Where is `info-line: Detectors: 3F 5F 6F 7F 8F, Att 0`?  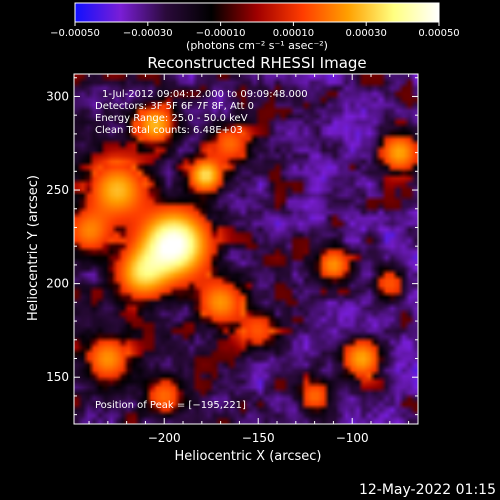
info-line: Detectors: 3F 5F 6F 7F 8F, Att 0 is located at coordinates (174, 106).